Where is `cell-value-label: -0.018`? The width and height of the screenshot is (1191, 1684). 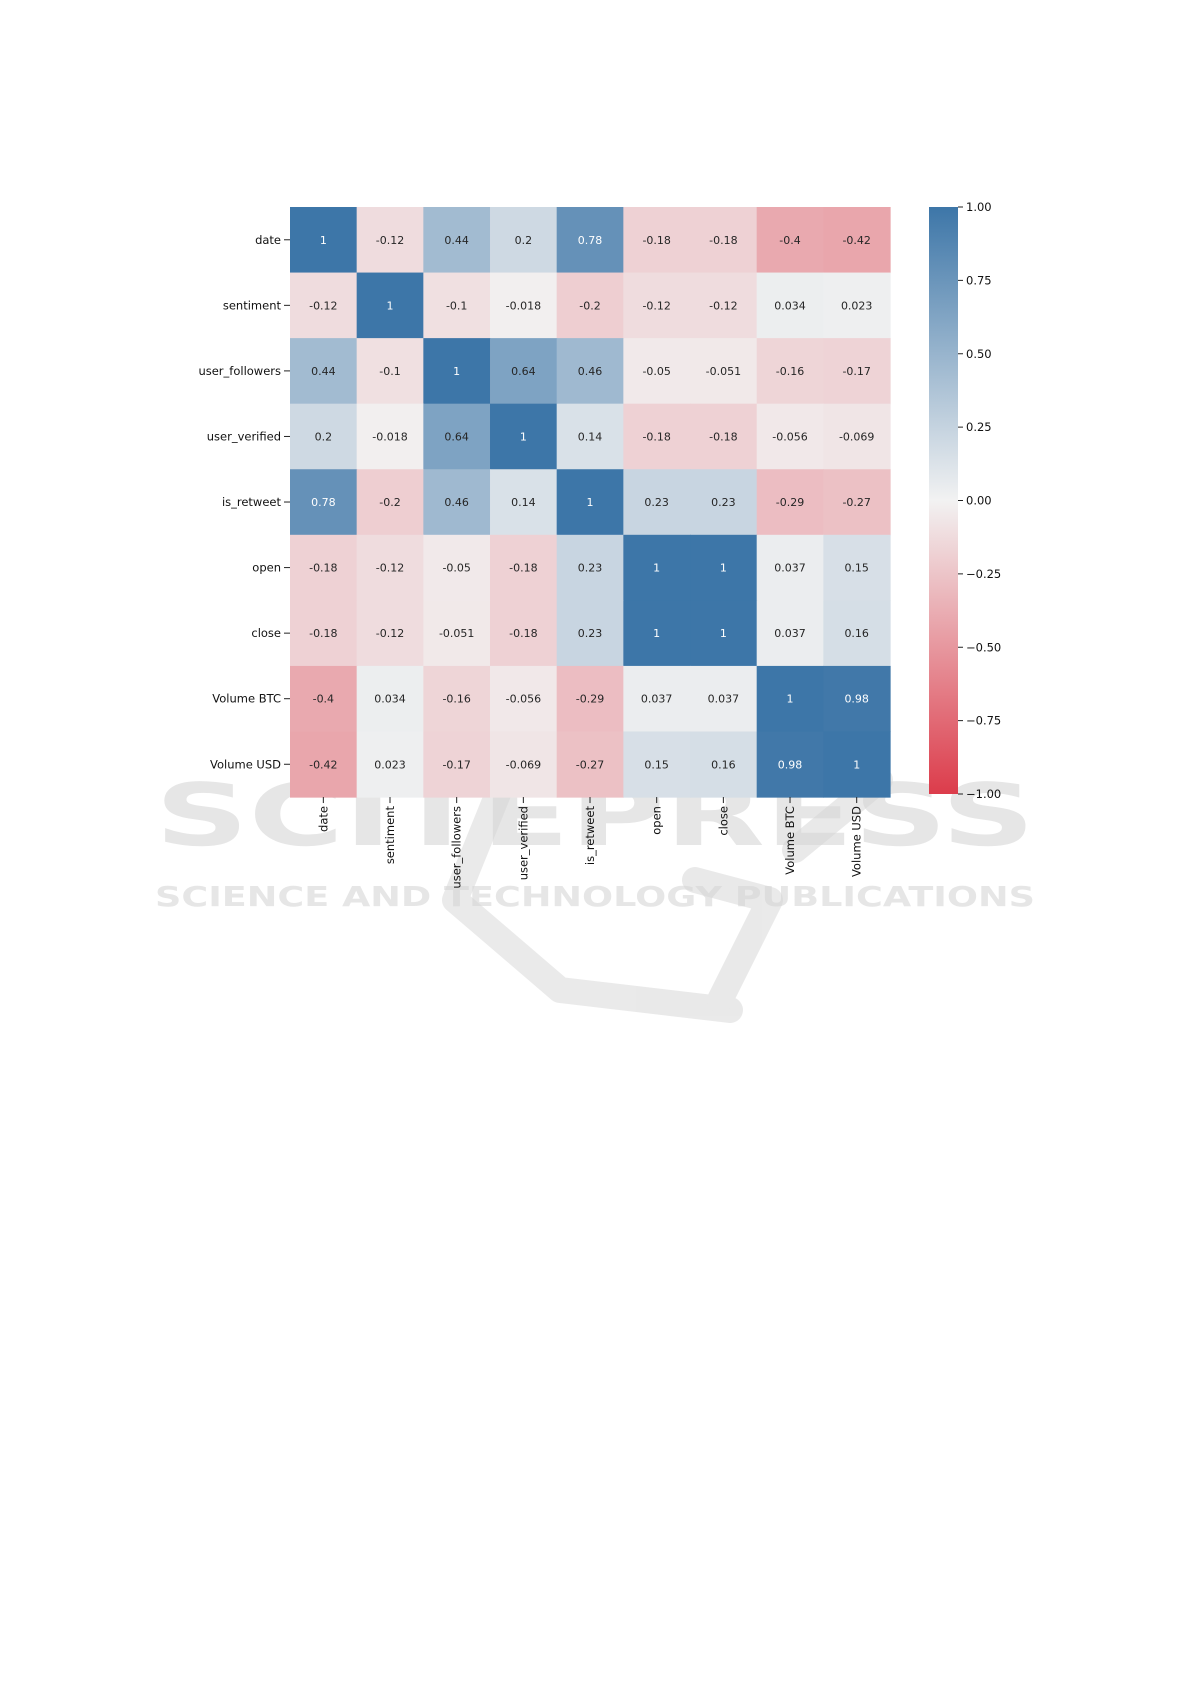 cell-value-label: -0.018 is located at coordinates (523, 305).